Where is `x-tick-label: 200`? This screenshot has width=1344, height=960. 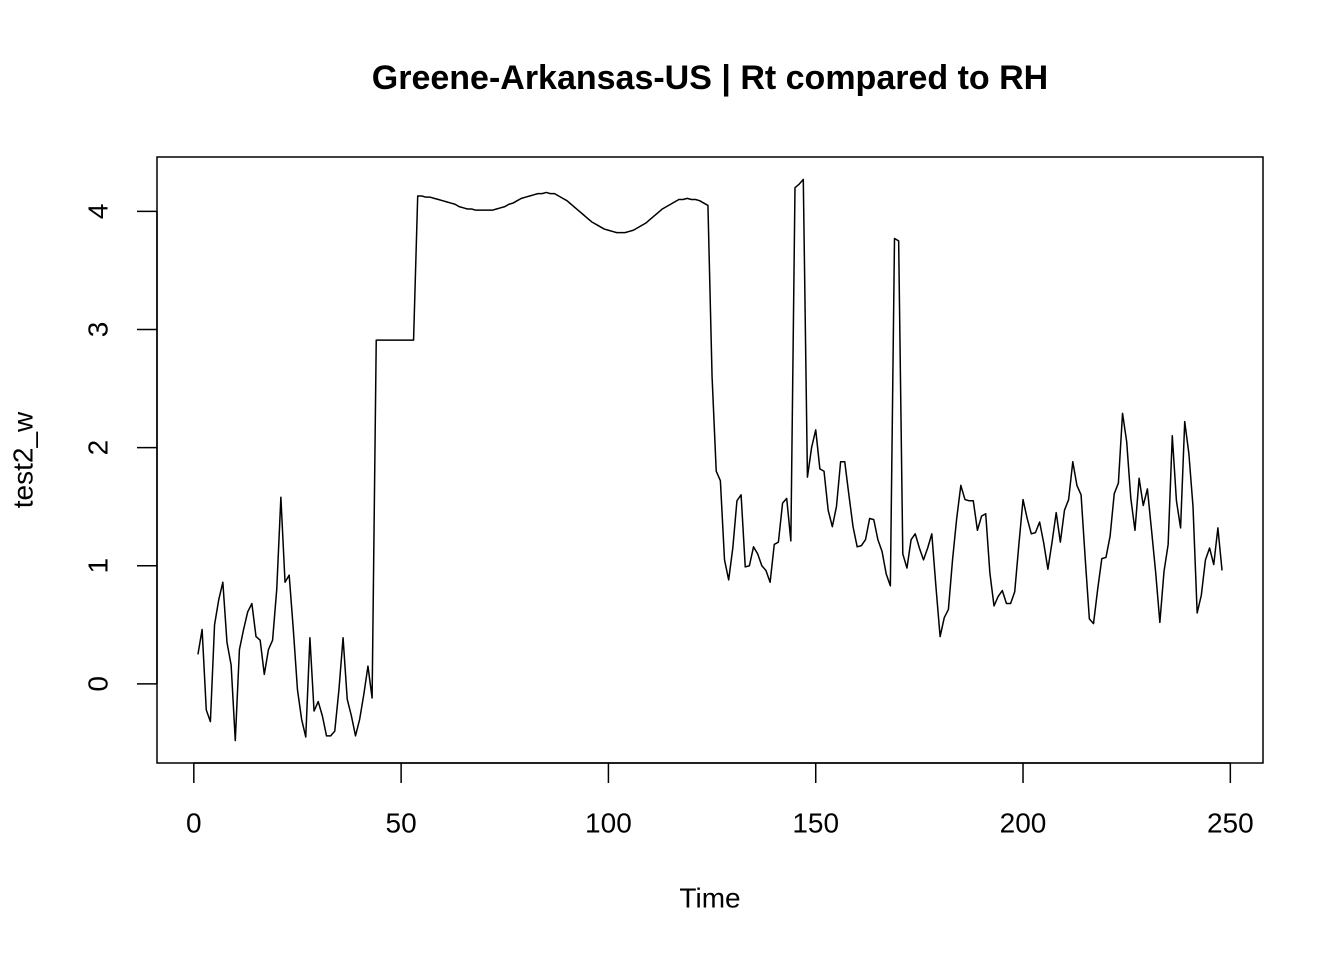
x-tick-label: 200 is located at coordinates (1023, 822).